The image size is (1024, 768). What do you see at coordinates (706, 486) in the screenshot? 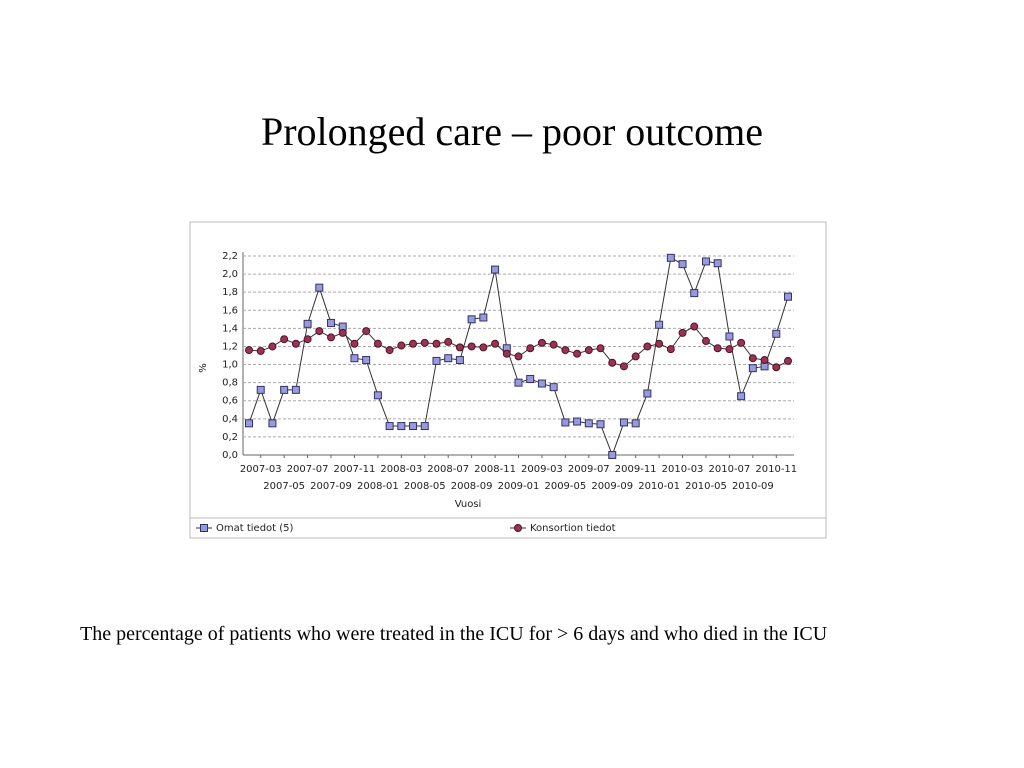
I see `x-tick-label: 2010-05` at bounding box center [706, 486].